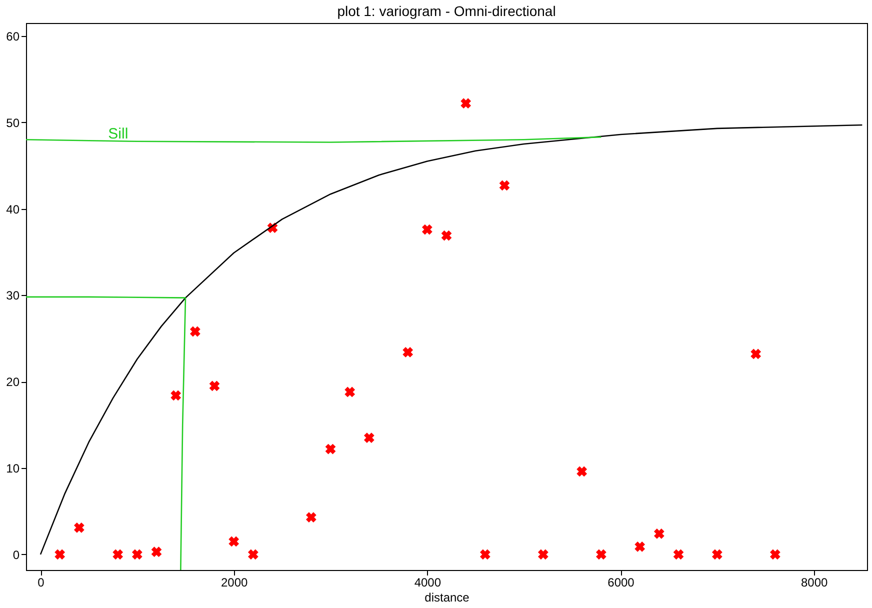 This screenshot has height=608, width=872. Describe the element at coordinates (13, 209) in the screenshot. I see `y-tick-label: 40` at that location.